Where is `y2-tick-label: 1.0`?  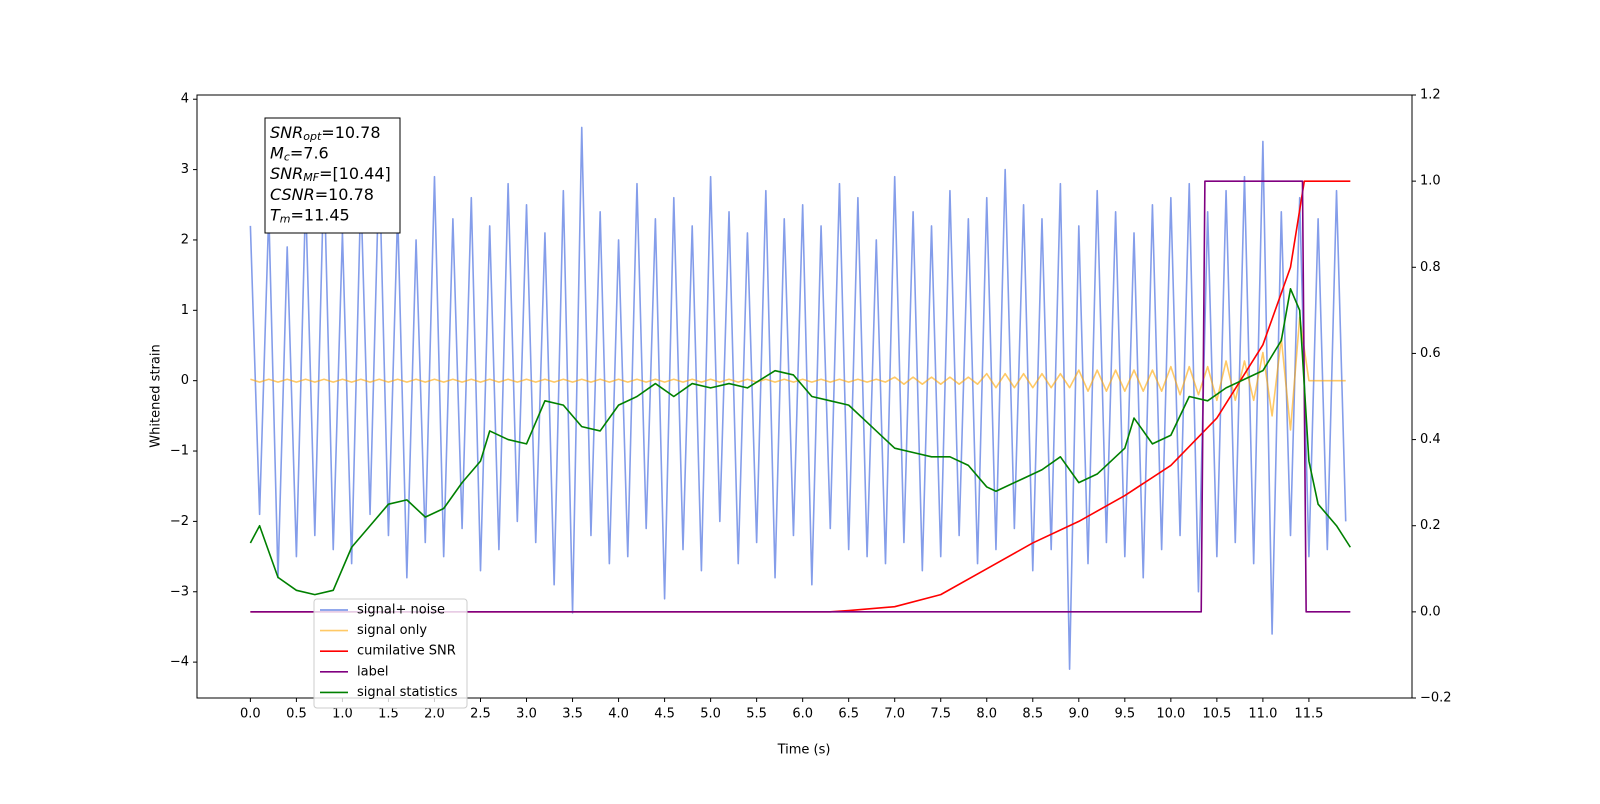 y2-tick-label: 1.0 is located at coordinates (1430, 181).